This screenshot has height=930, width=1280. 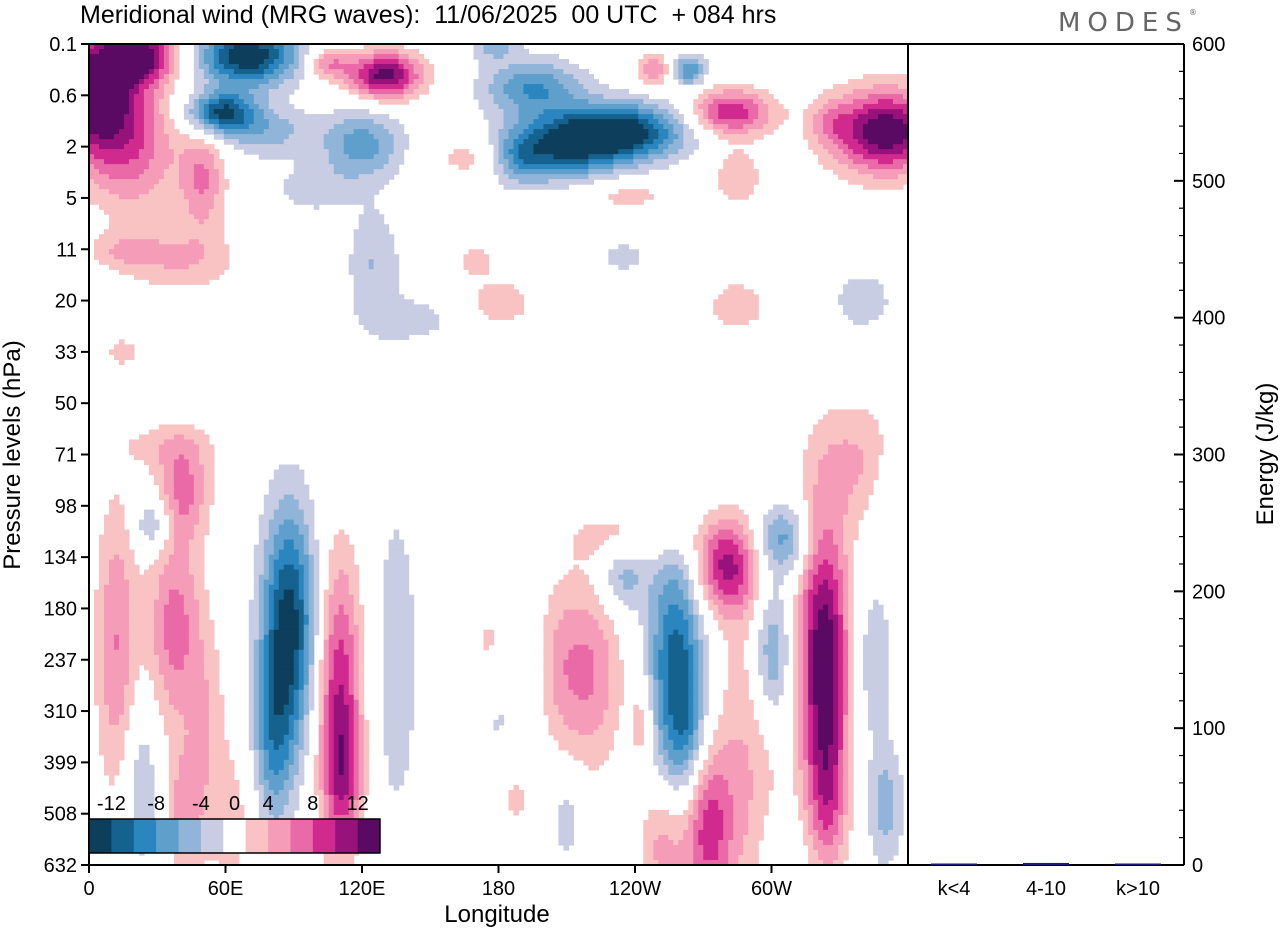 I want to click on energy-bar, so click(x=1138, y=864).